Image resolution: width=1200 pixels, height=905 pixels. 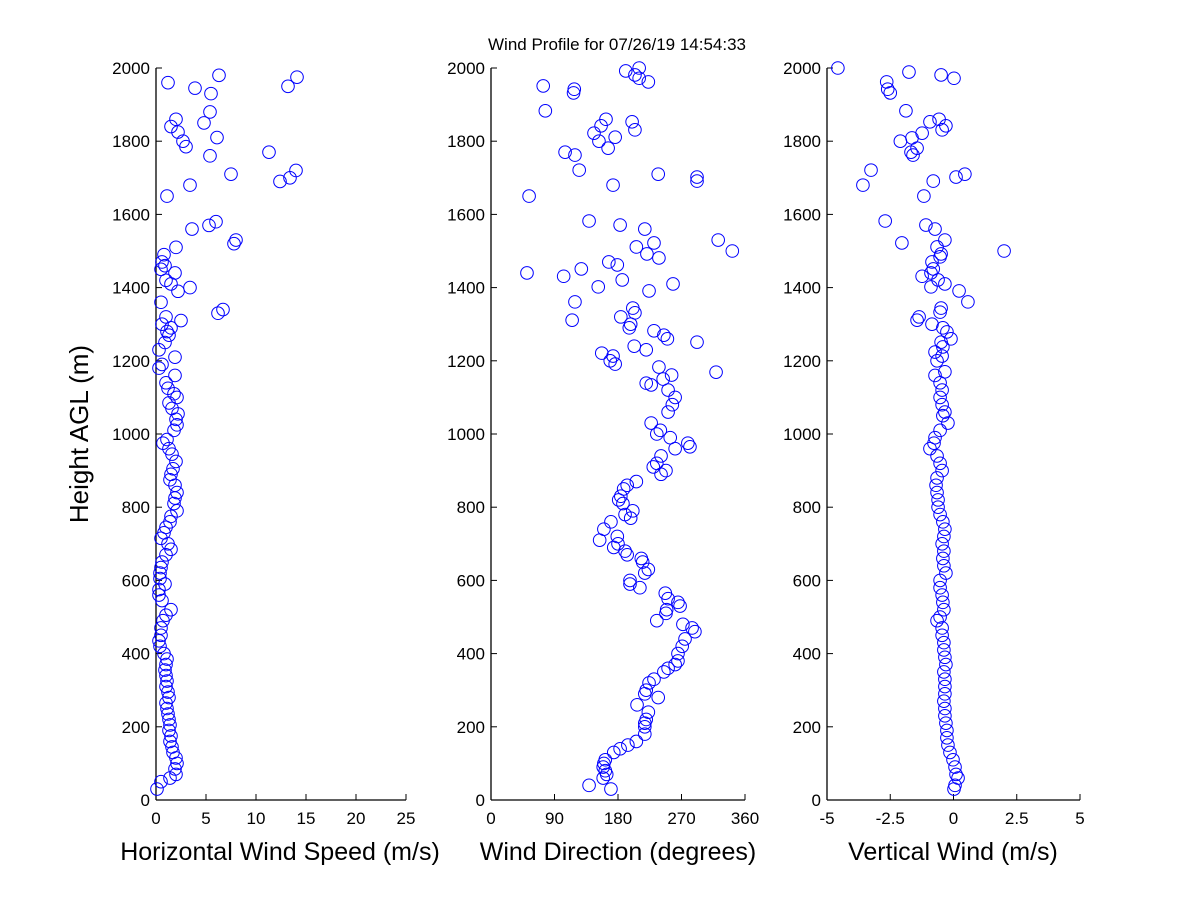 I want to click on y-tick-label: 2000, so click(x=802, y=68).